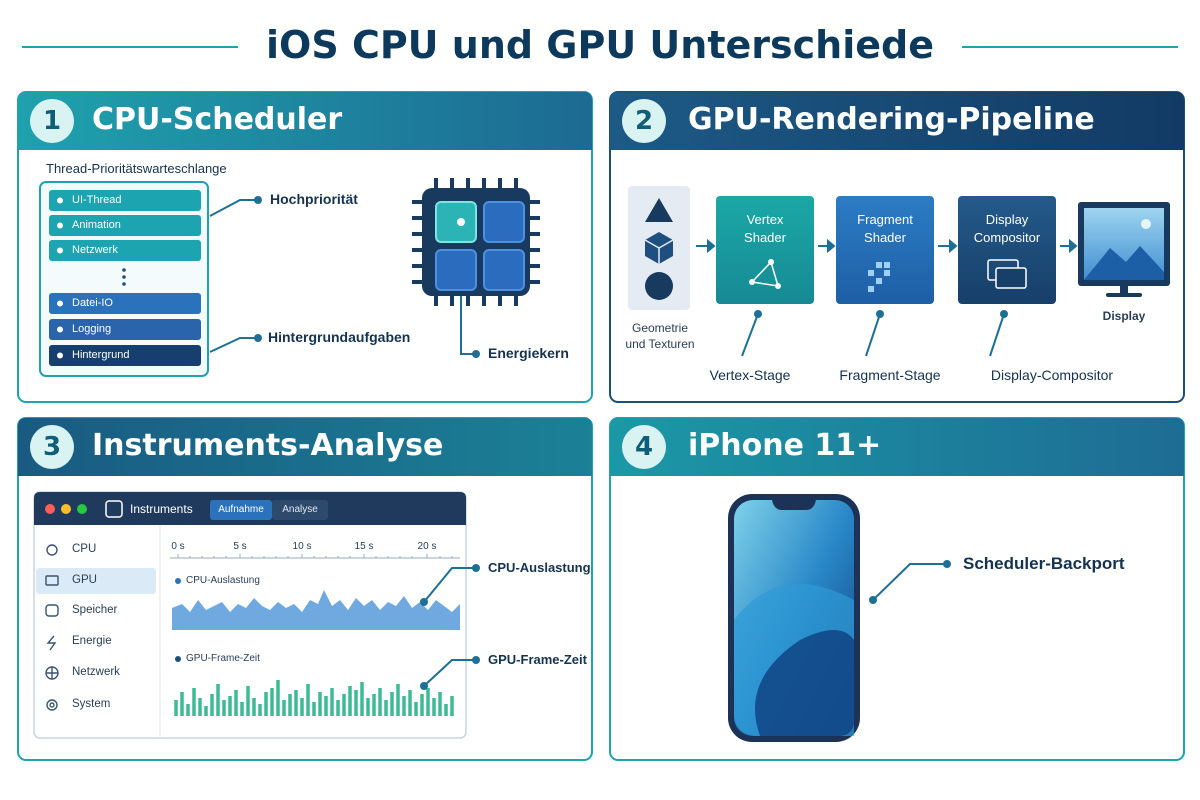  What do you see at coordinates (1007, 237) in the screenshot?
I see `stage-label: Compositor` at bounding box center [1007, 237].